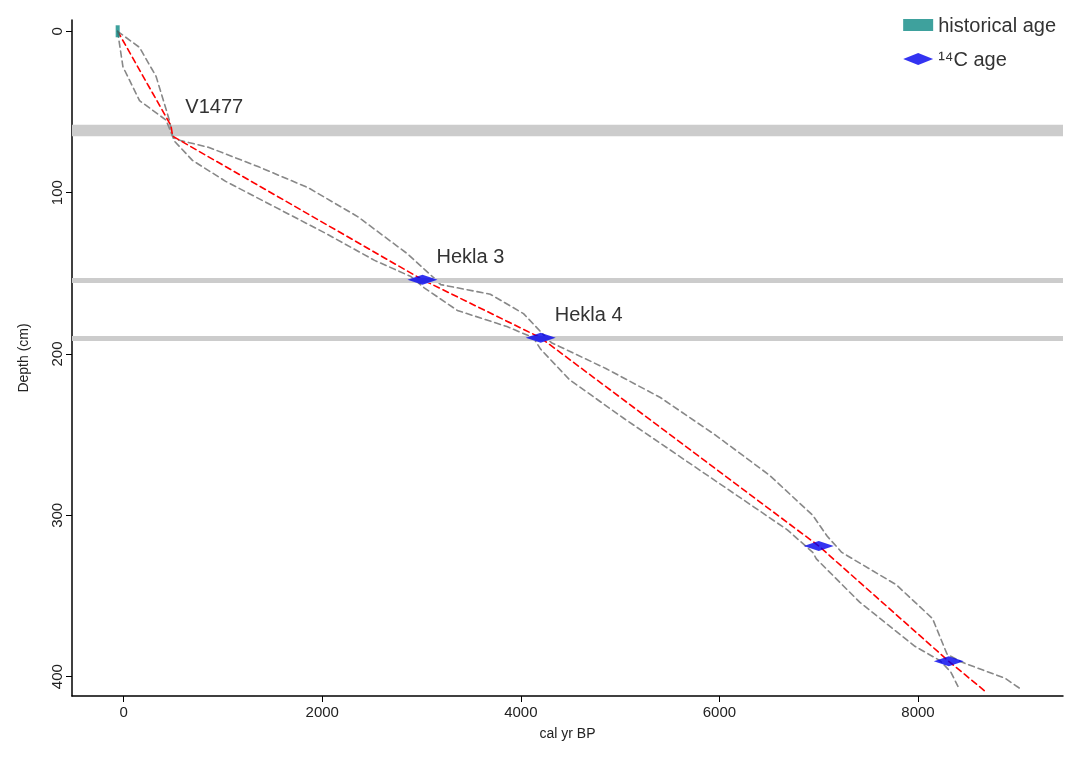 Image resolution: width=1073 pixels, height=760 pixels. Describe the element at coordinates (123, 711) in the screenshot. I see `x-tick-label: 0` at that location.